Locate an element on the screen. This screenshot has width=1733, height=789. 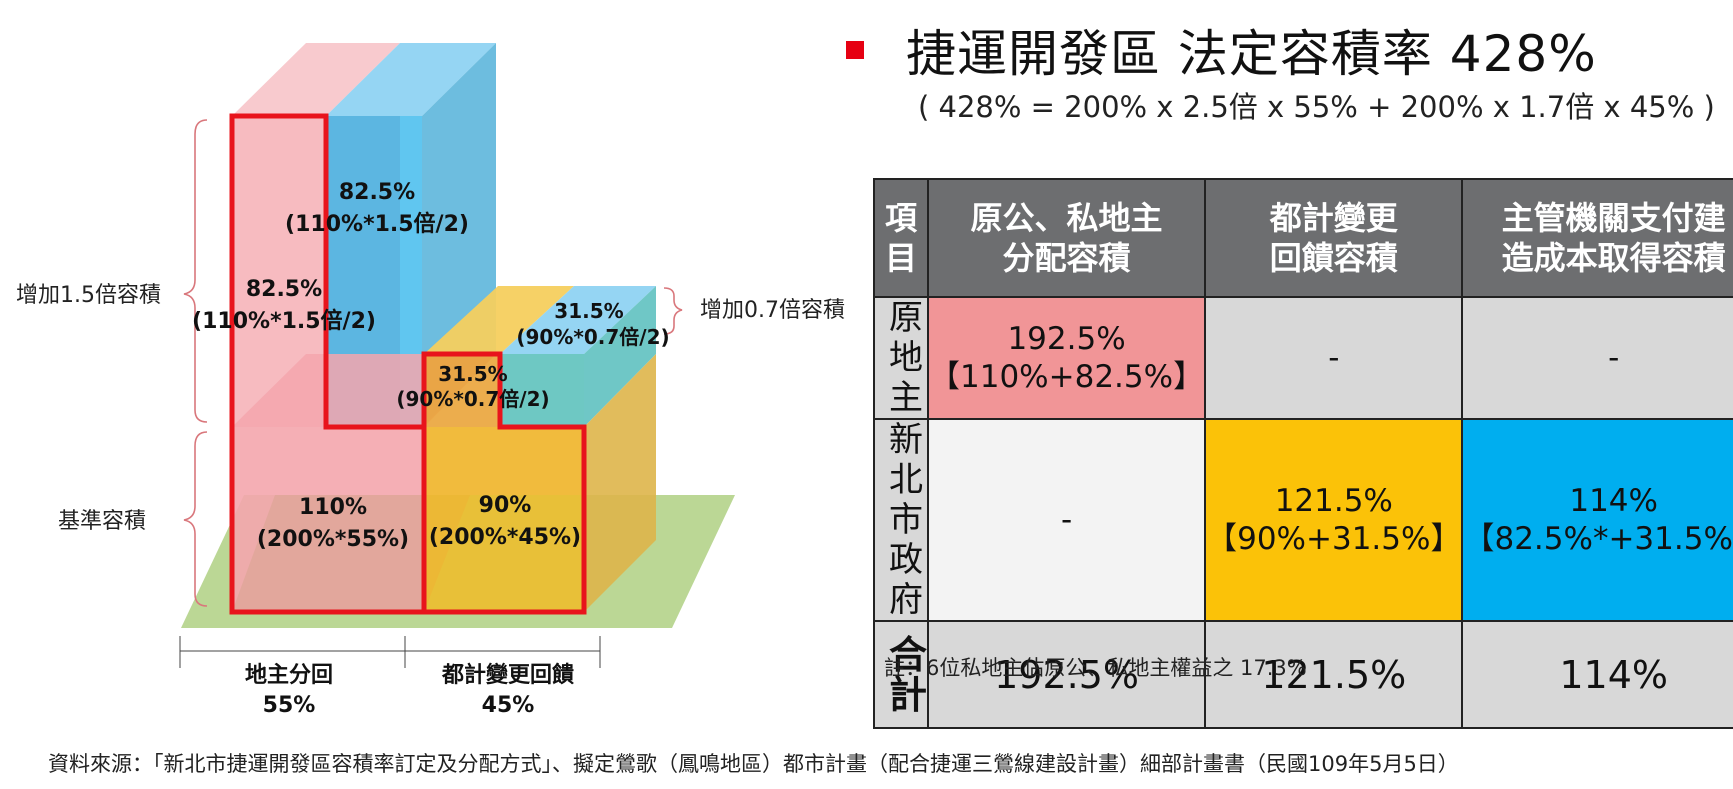
header-item: 項目 is located at coordinates (901, 238).